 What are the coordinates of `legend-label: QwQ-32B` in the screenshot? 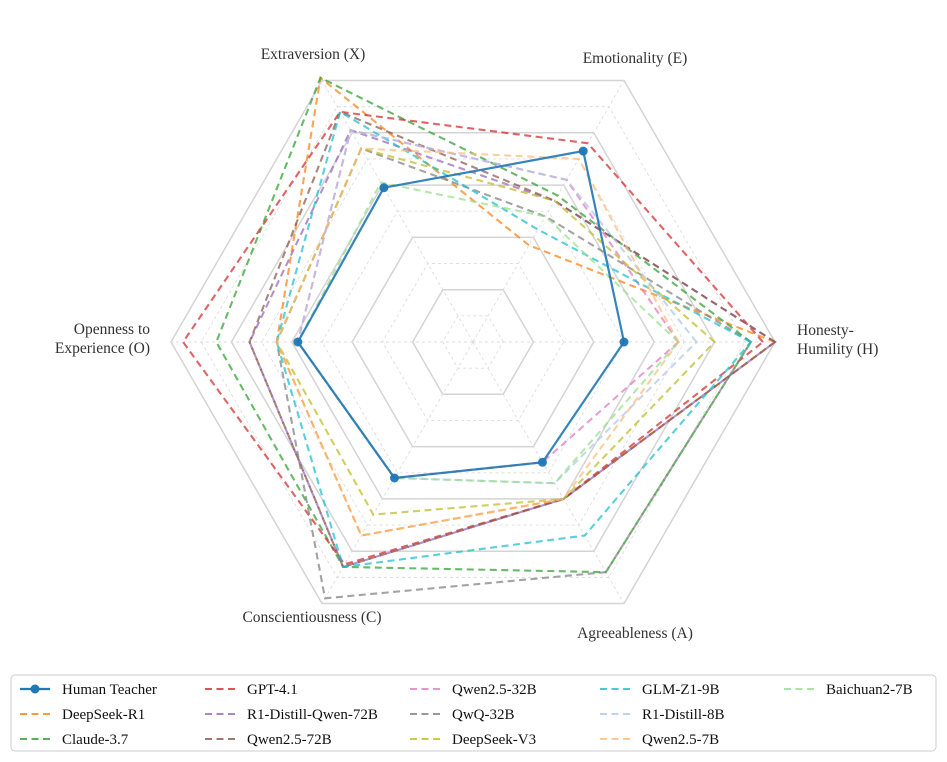 It's located at (483, 715).